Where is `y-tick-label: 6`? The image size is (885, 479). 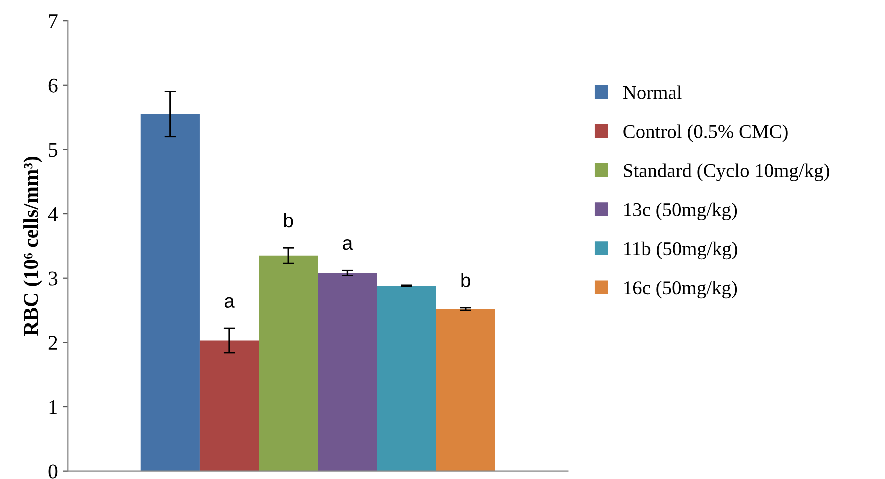
y-tick-label: 6 is located at coordinates (53, 85).